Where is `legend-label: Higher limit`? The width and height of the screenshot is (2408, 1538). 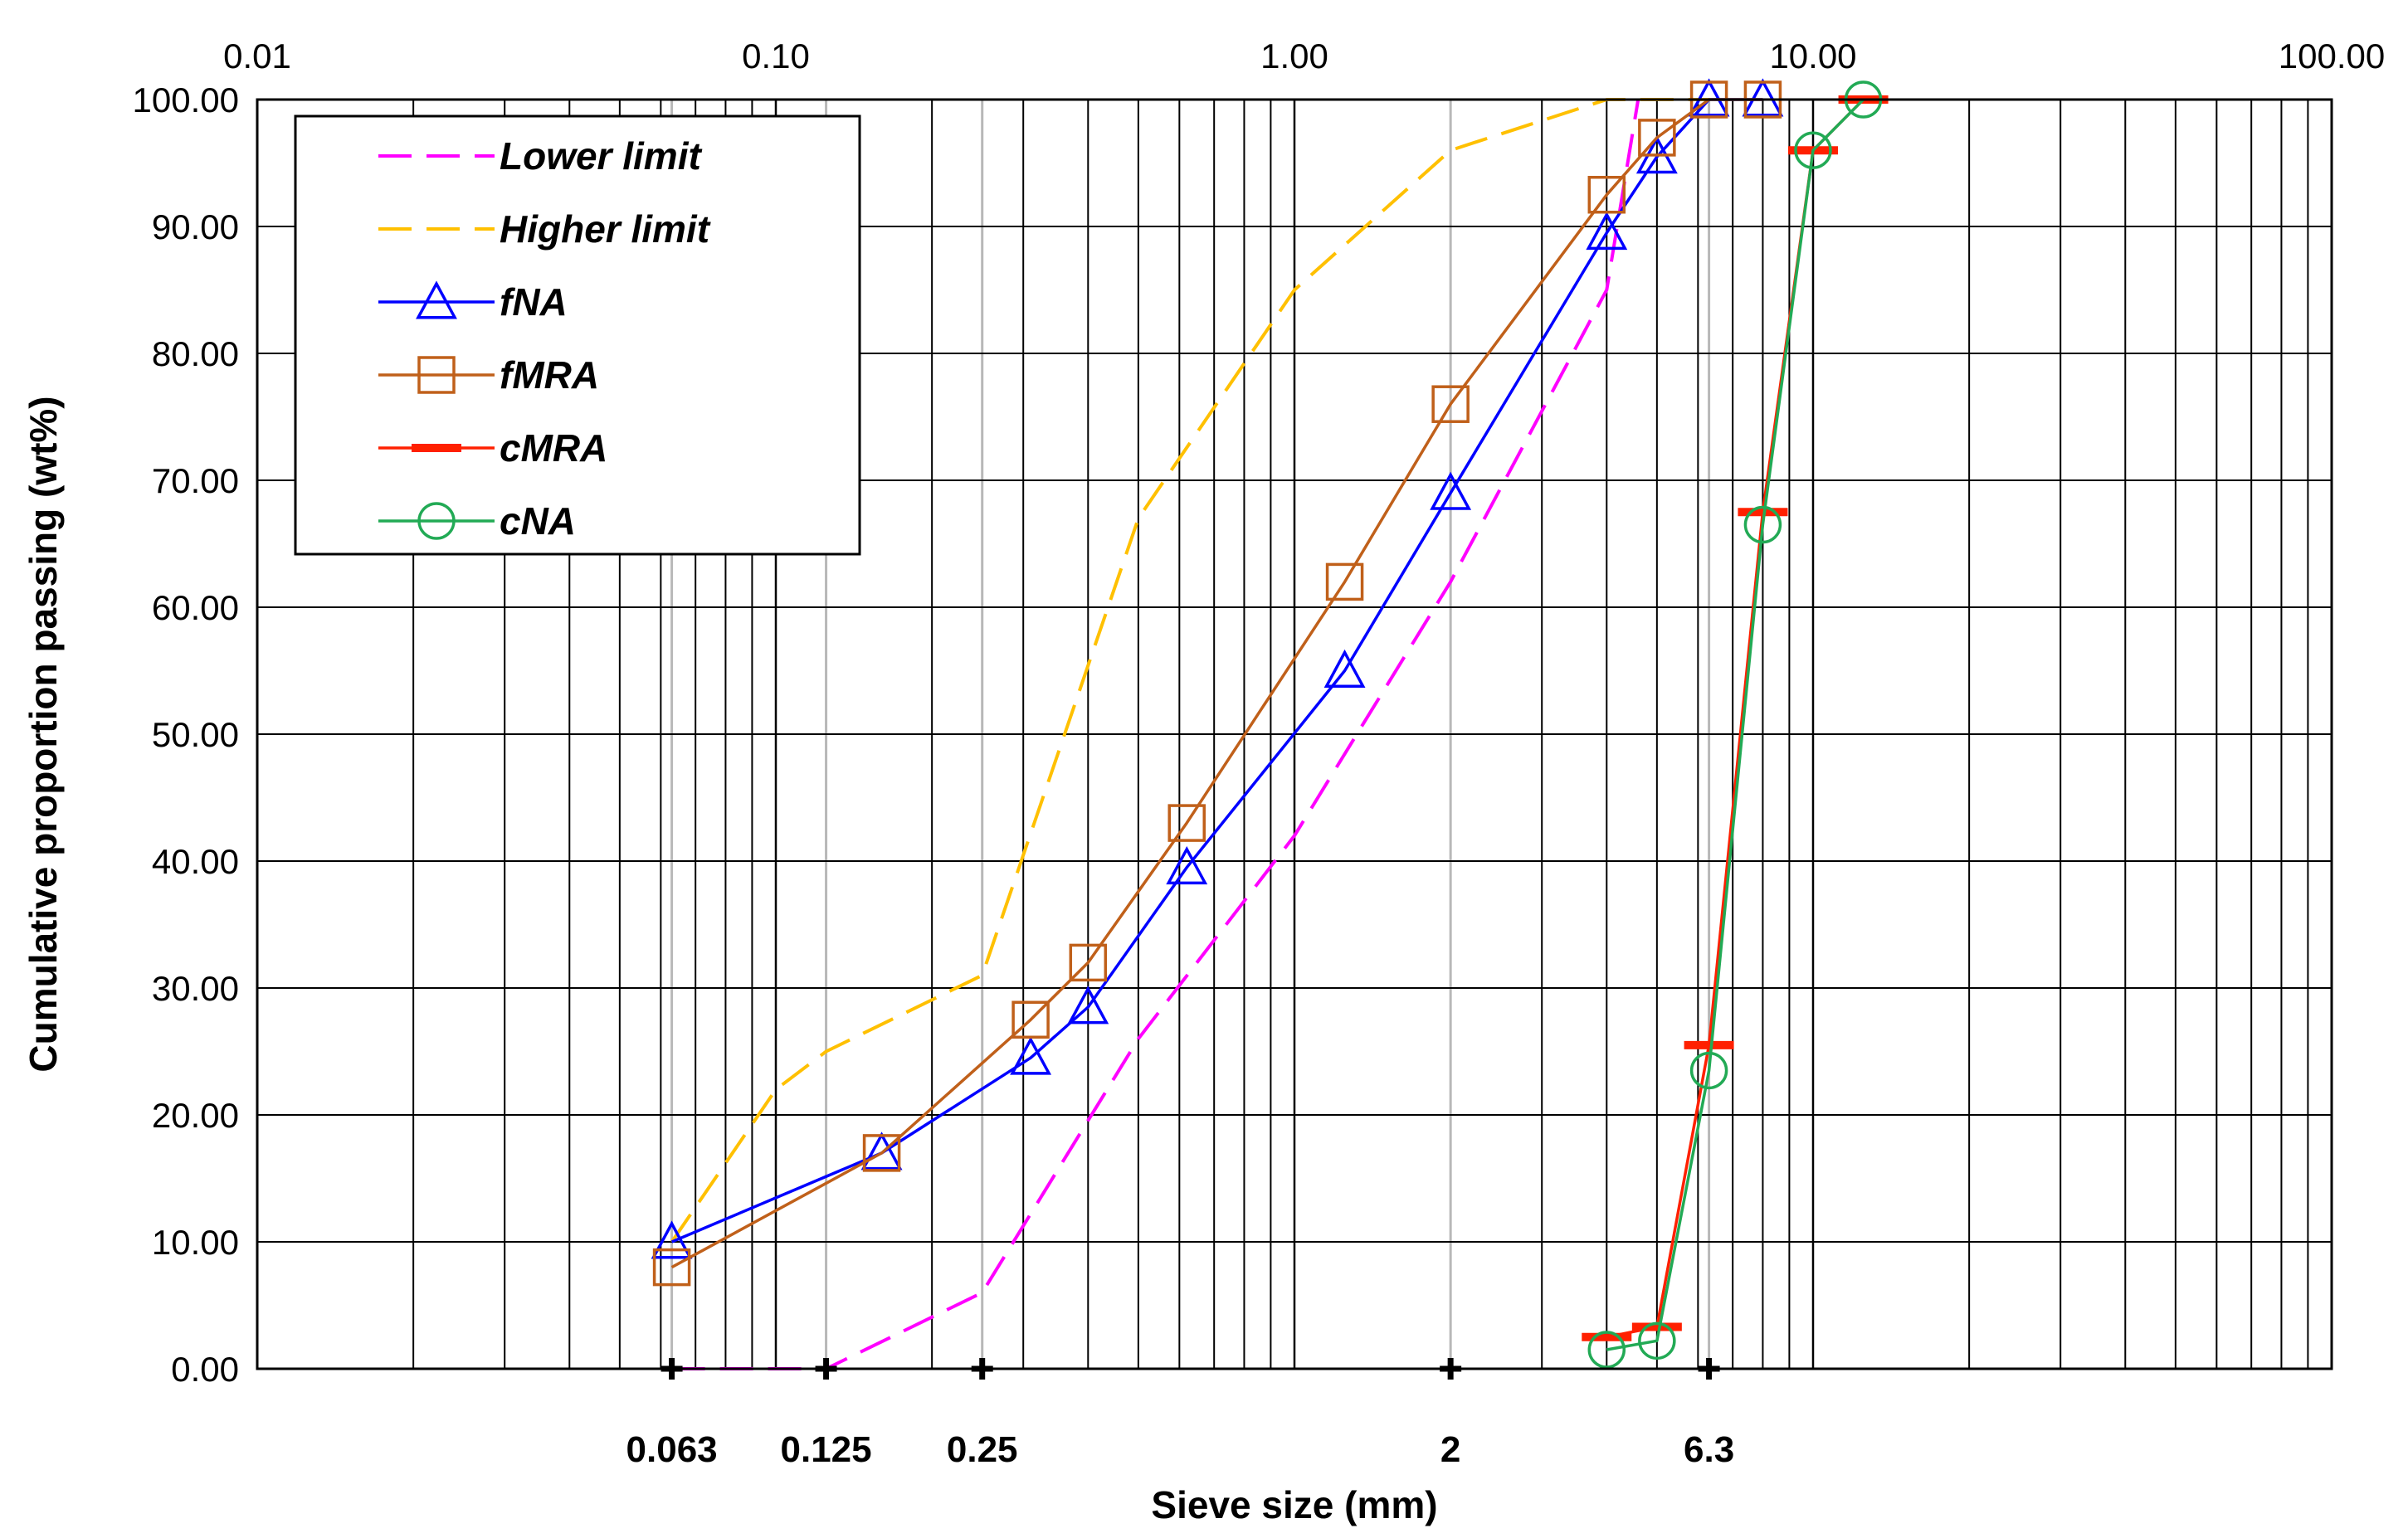 legend-label: Higher limit is located at coordinates (605, 229).